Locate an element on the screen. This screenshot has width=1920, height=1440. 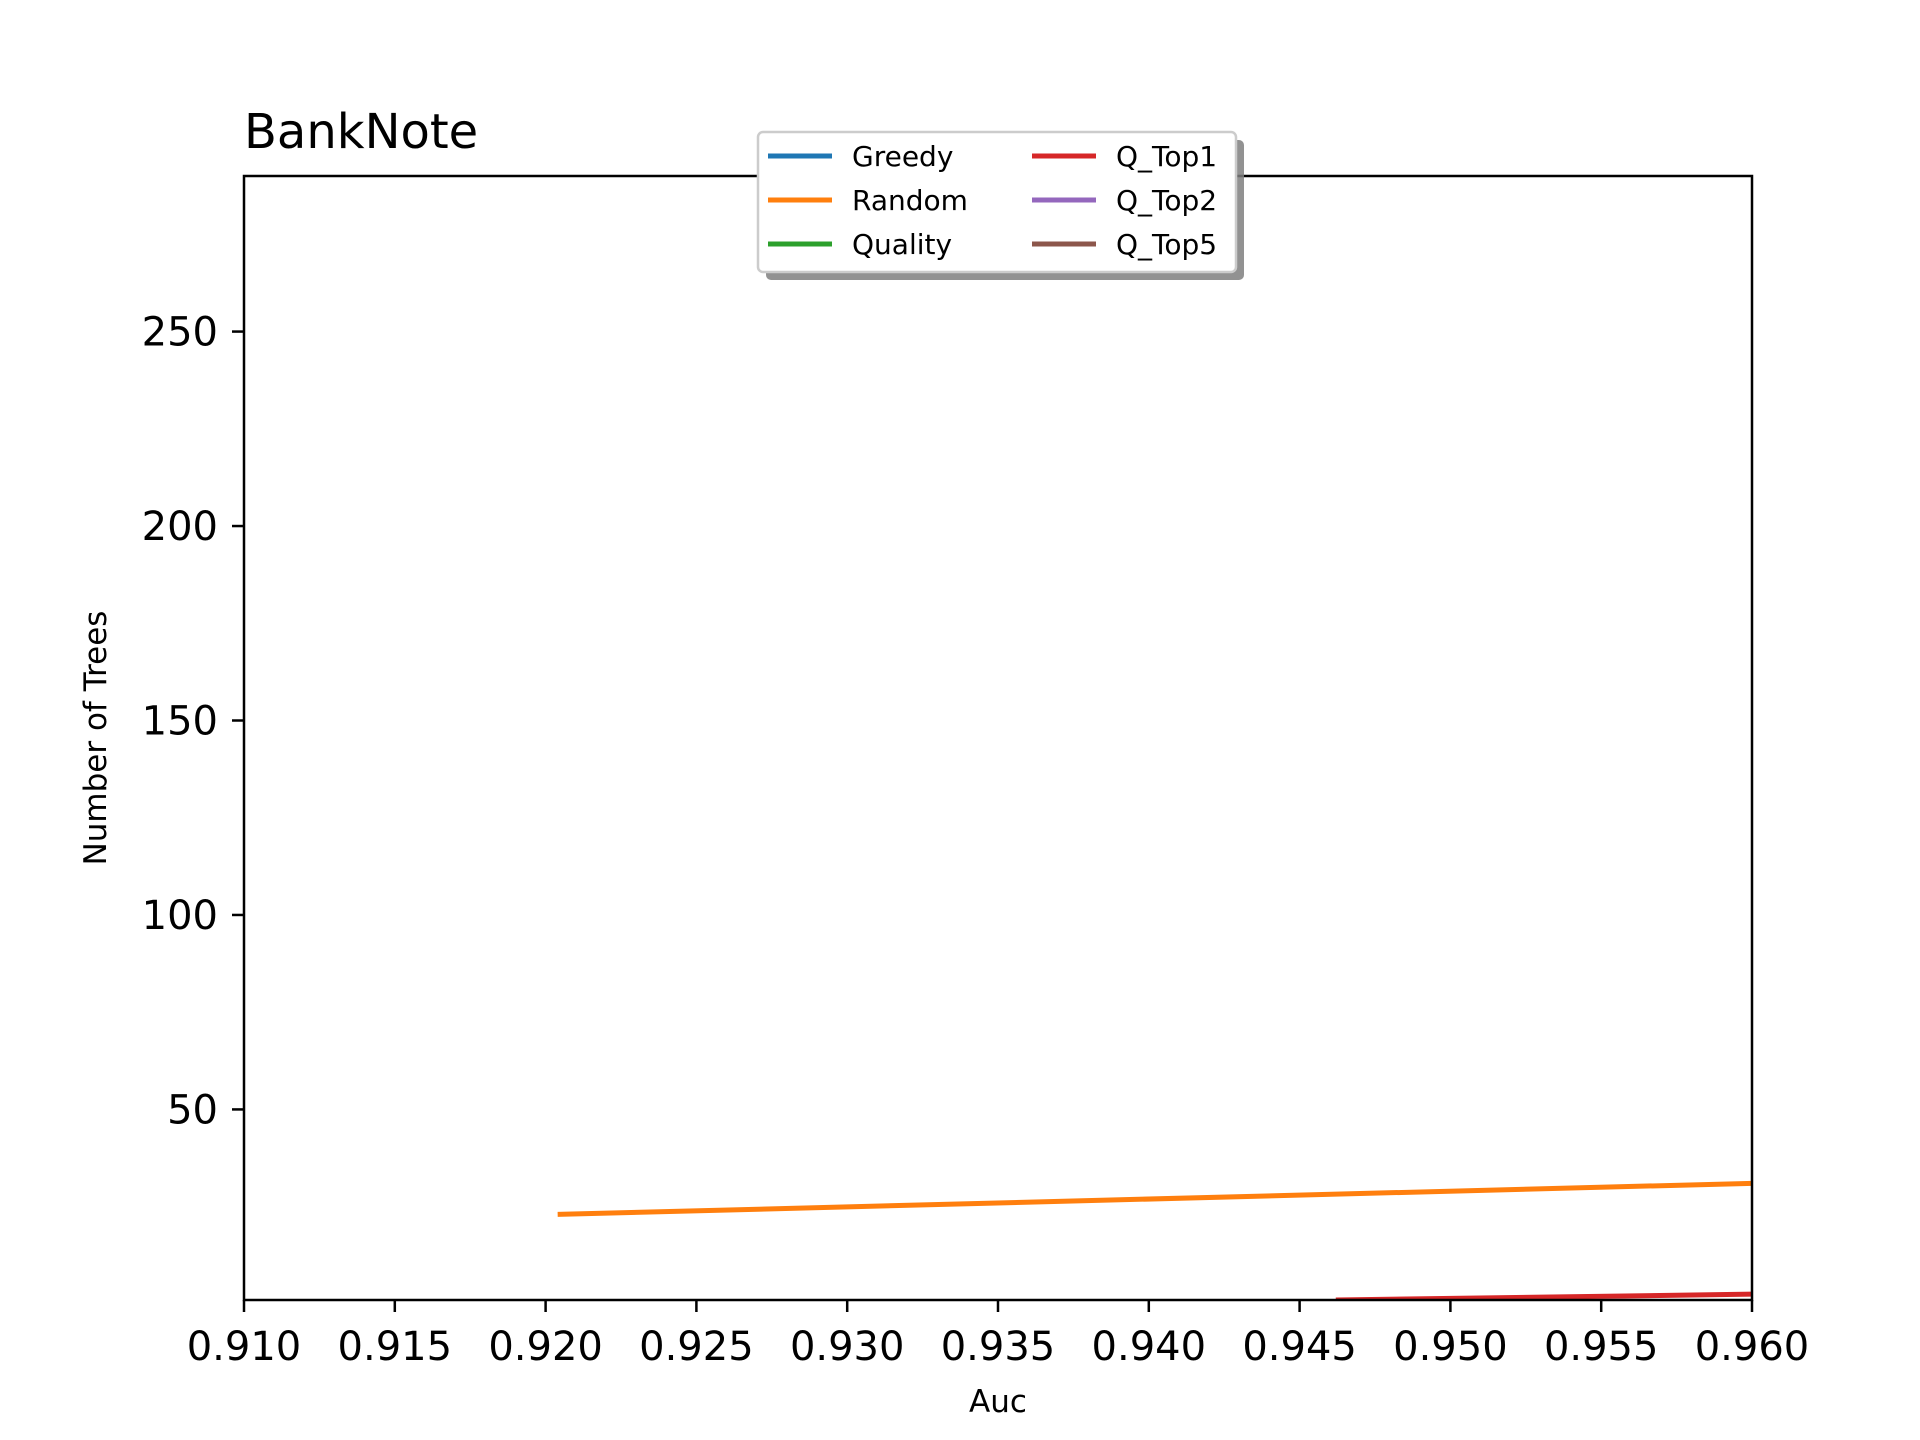
legend: Greedy Random Quality Q_Top1 Q_Top2 Q_Top5 is located at coordinates (1000, 205).